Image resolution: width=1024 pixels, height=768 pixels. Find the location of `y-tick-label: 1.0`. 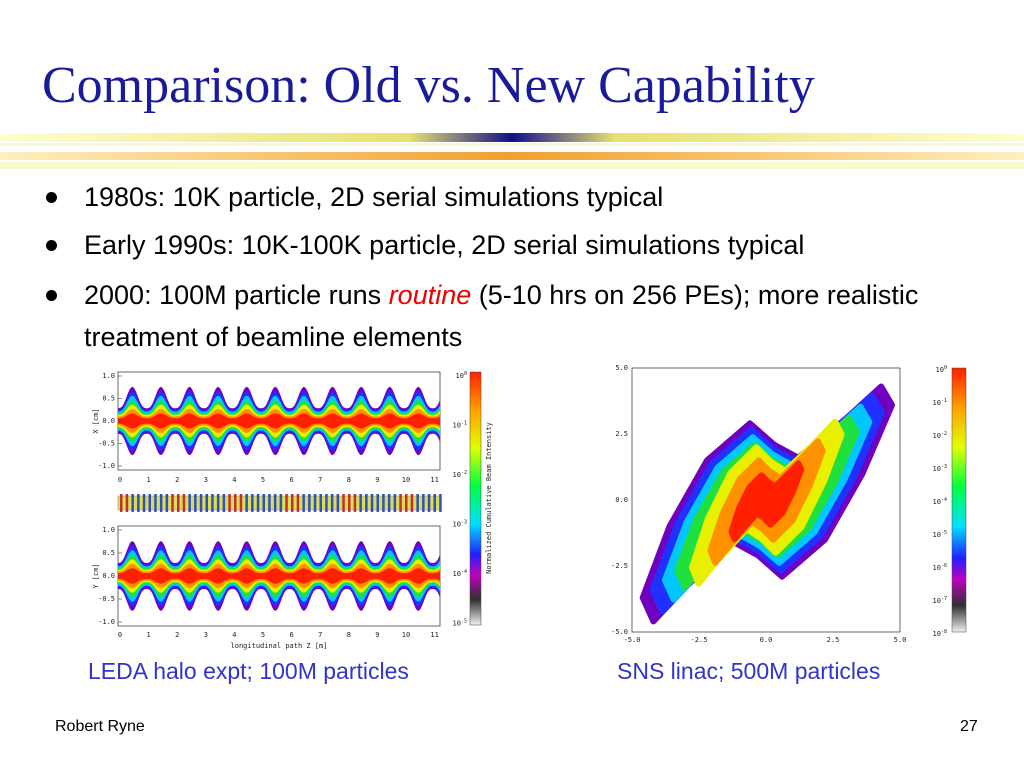

y-tick-label: 1.0 is located at coordinates (108, 376).